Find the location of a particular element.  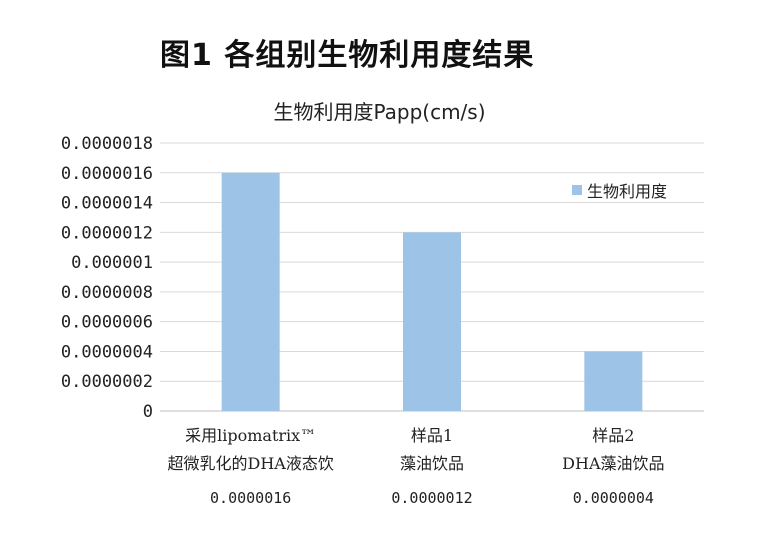

y-tick-label: 0.0000008 is located at coordinates (107, 293).